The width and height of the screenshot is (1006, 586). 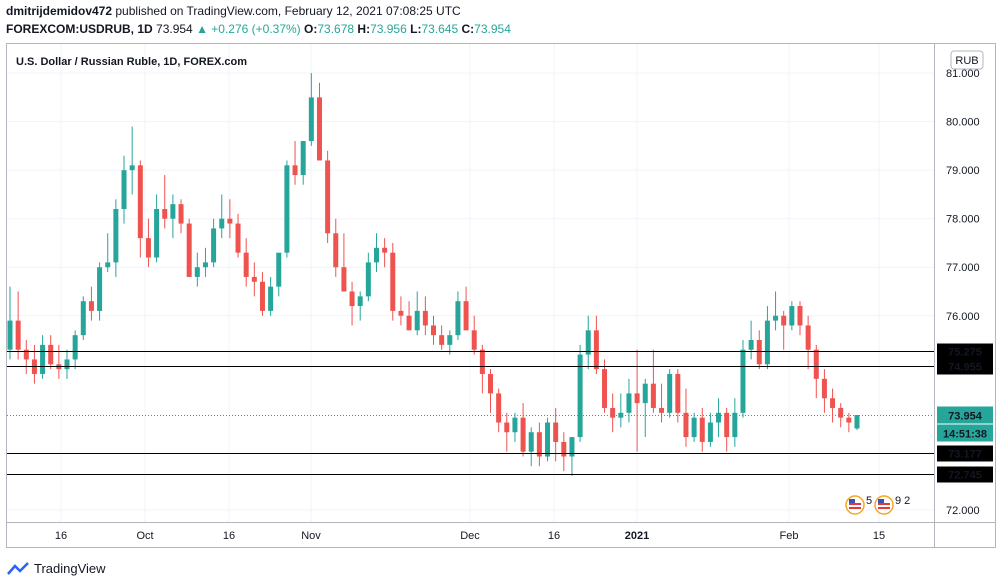 What do you see at coordinates (963, 220) in the screenshot?
I see `y-tick-label: 78.000` at bounding box center [963, 220].